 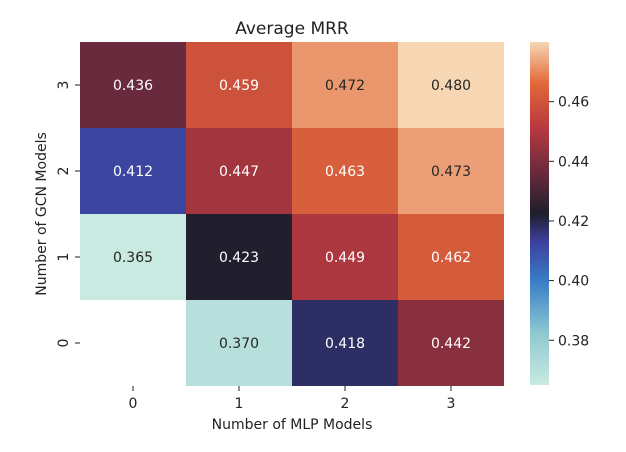 What do you see at coordinates (292, 399) in the screenshot?
I see `x-axis-ticks: 0 1 2 3` at bounding box center [292, 399].